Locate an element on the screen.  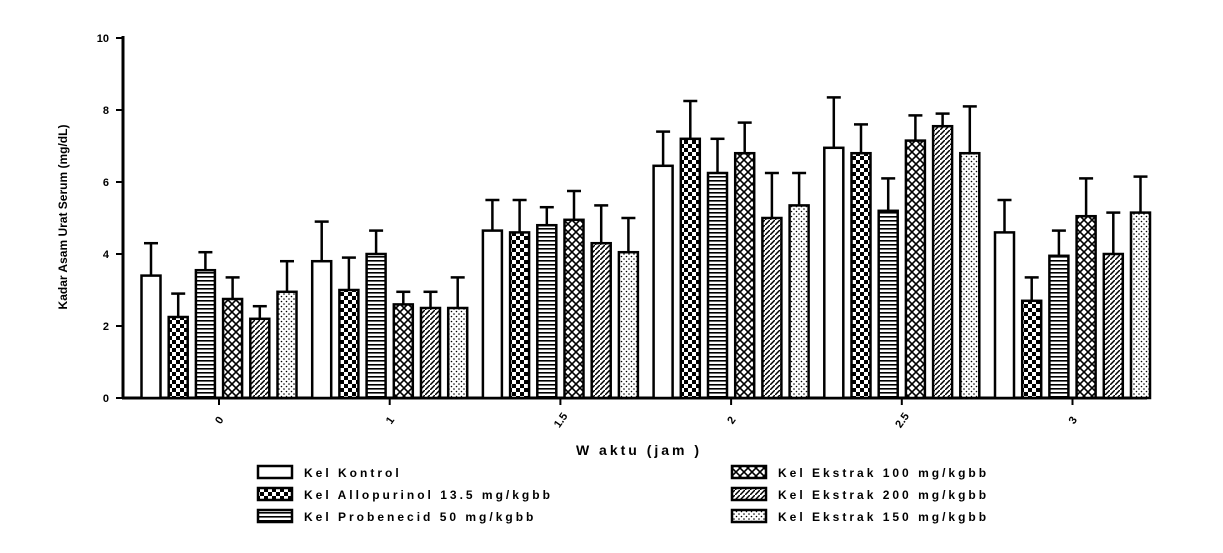
x-tick-label: 2.5 is located at coordinates (902, 420).